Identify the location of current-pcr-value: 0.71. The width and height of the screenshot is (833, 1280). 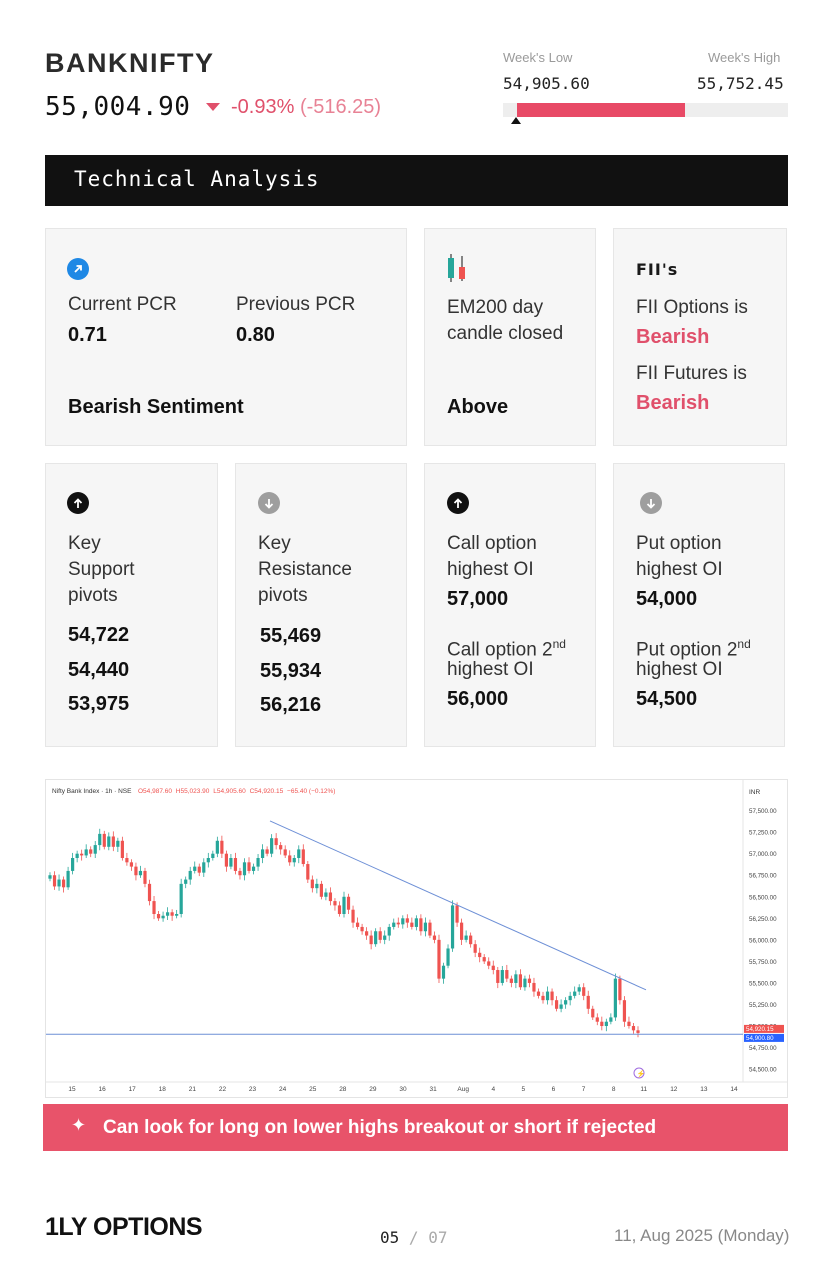
(87, 335).